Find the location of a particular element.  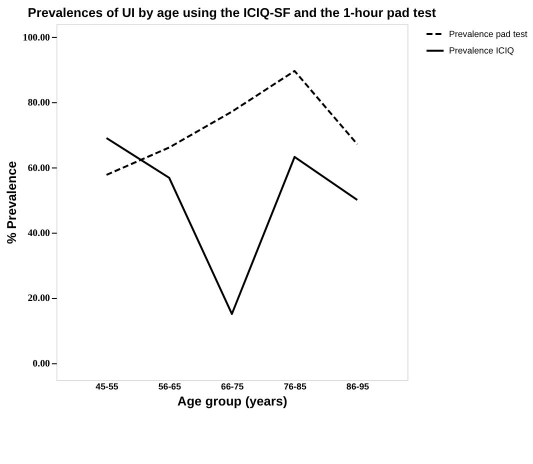

y-tick-label: 0.00 is located at coordinates (41, 364).